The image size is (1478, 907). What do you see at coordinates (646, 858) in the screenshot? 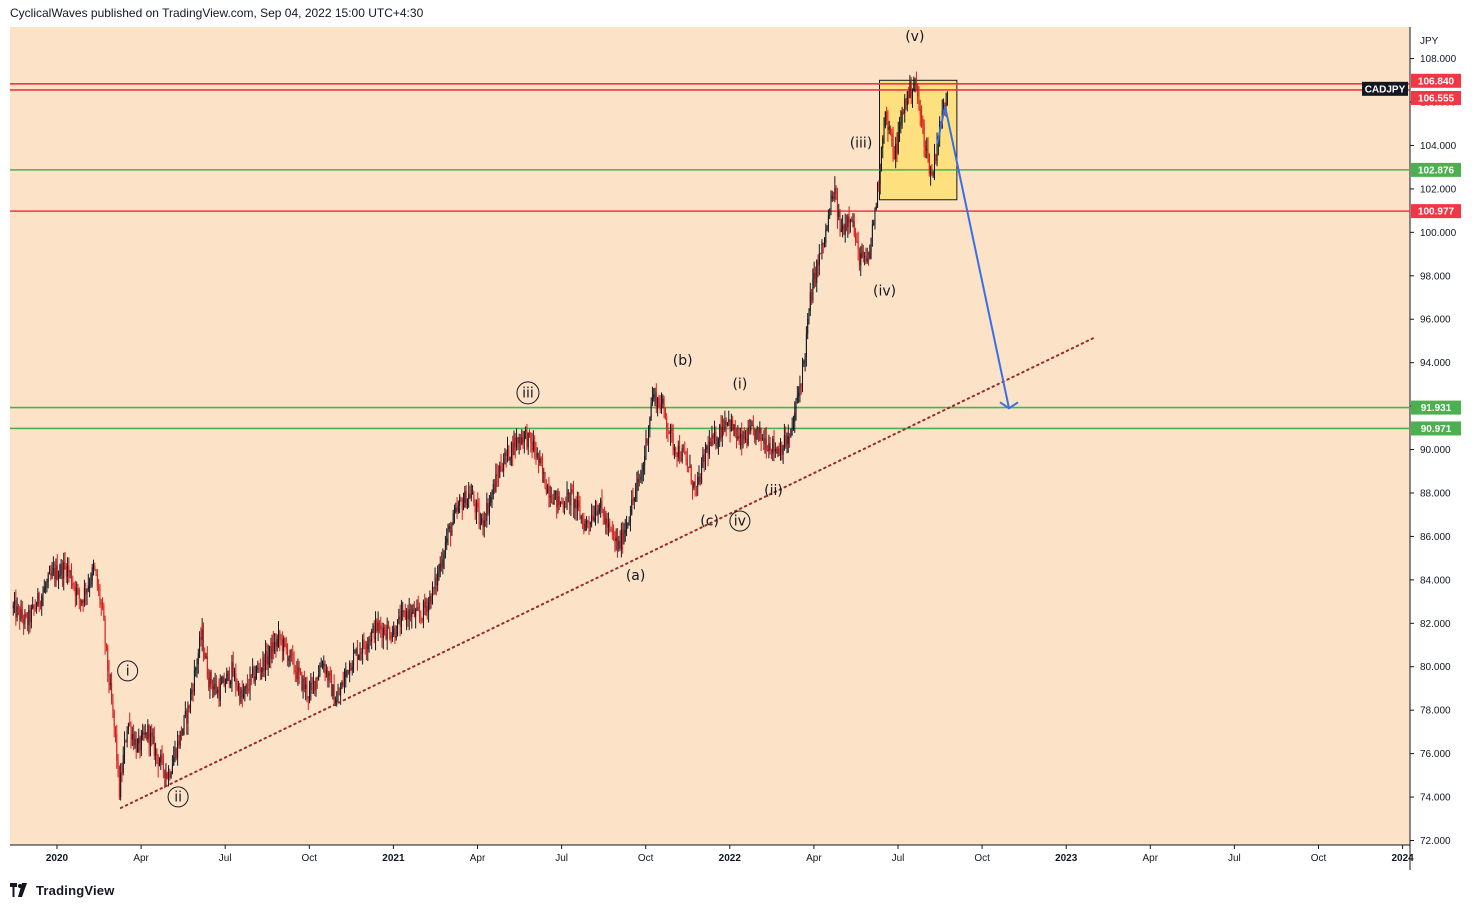
I see `time-tick-label: Oct` at bounding box center [646, 858].